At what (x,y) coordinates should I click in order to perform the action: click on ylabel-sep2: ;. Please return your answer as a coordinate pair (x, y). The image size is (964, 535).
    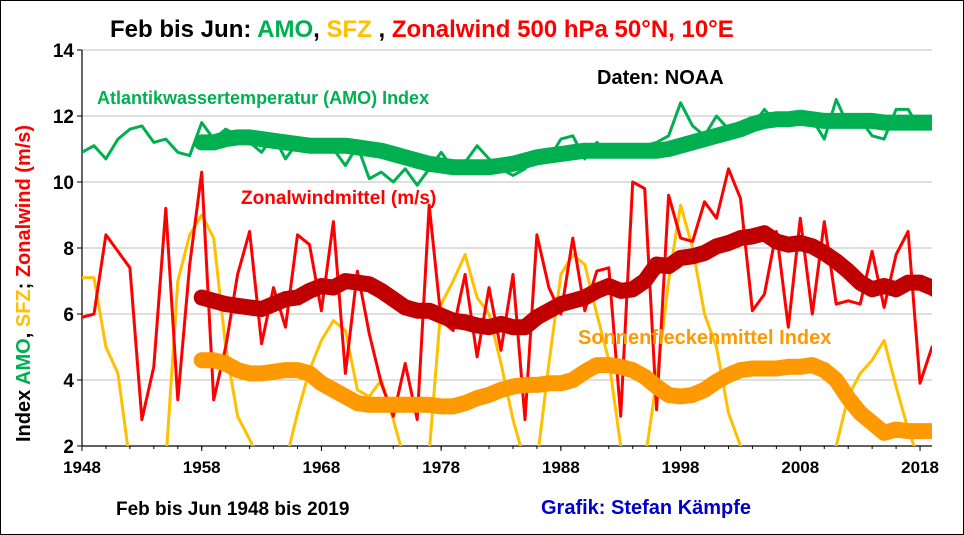
    Looking at the image, I should click on (24, 283).